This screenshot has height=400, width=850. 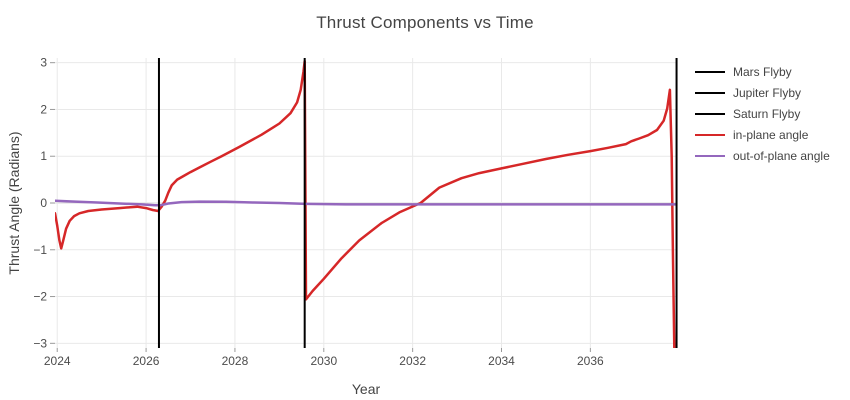 I want to click on x-tick-label: 2026, so click(x=146, y=361).